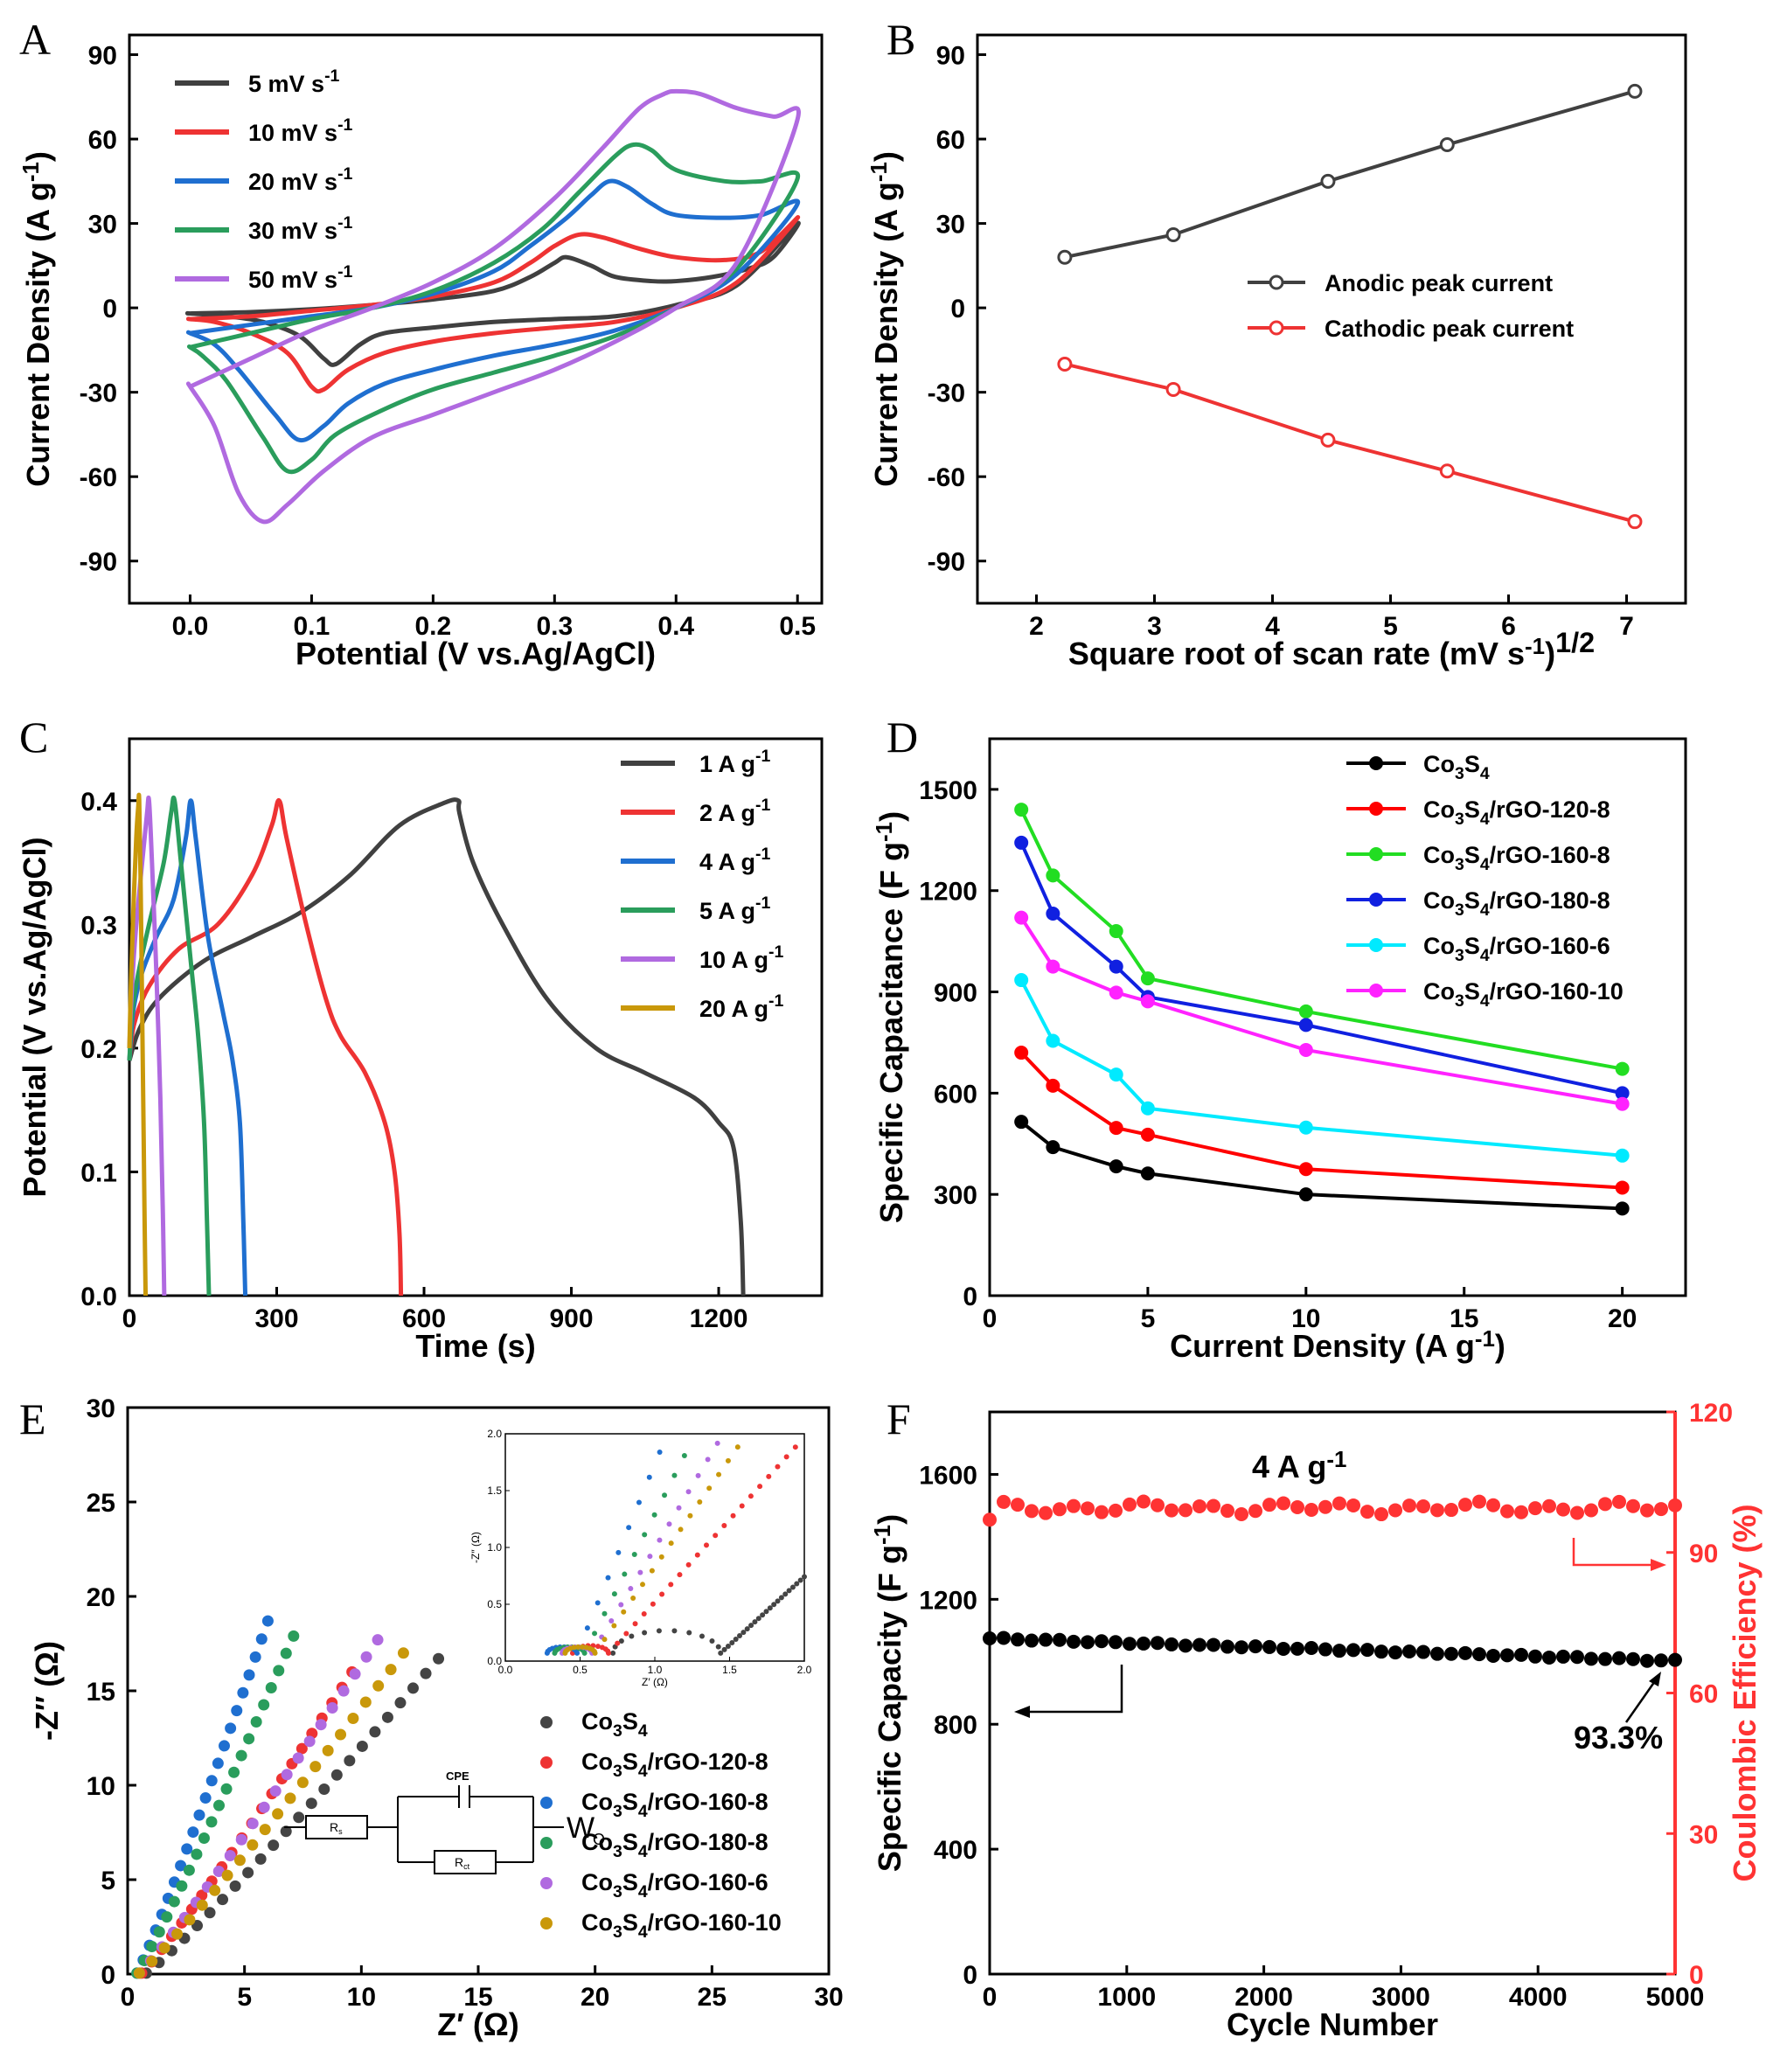  Describe the element at coordinates (1703, 1834) in the screenshot. I see `y2-tick-label: 30` at that location.